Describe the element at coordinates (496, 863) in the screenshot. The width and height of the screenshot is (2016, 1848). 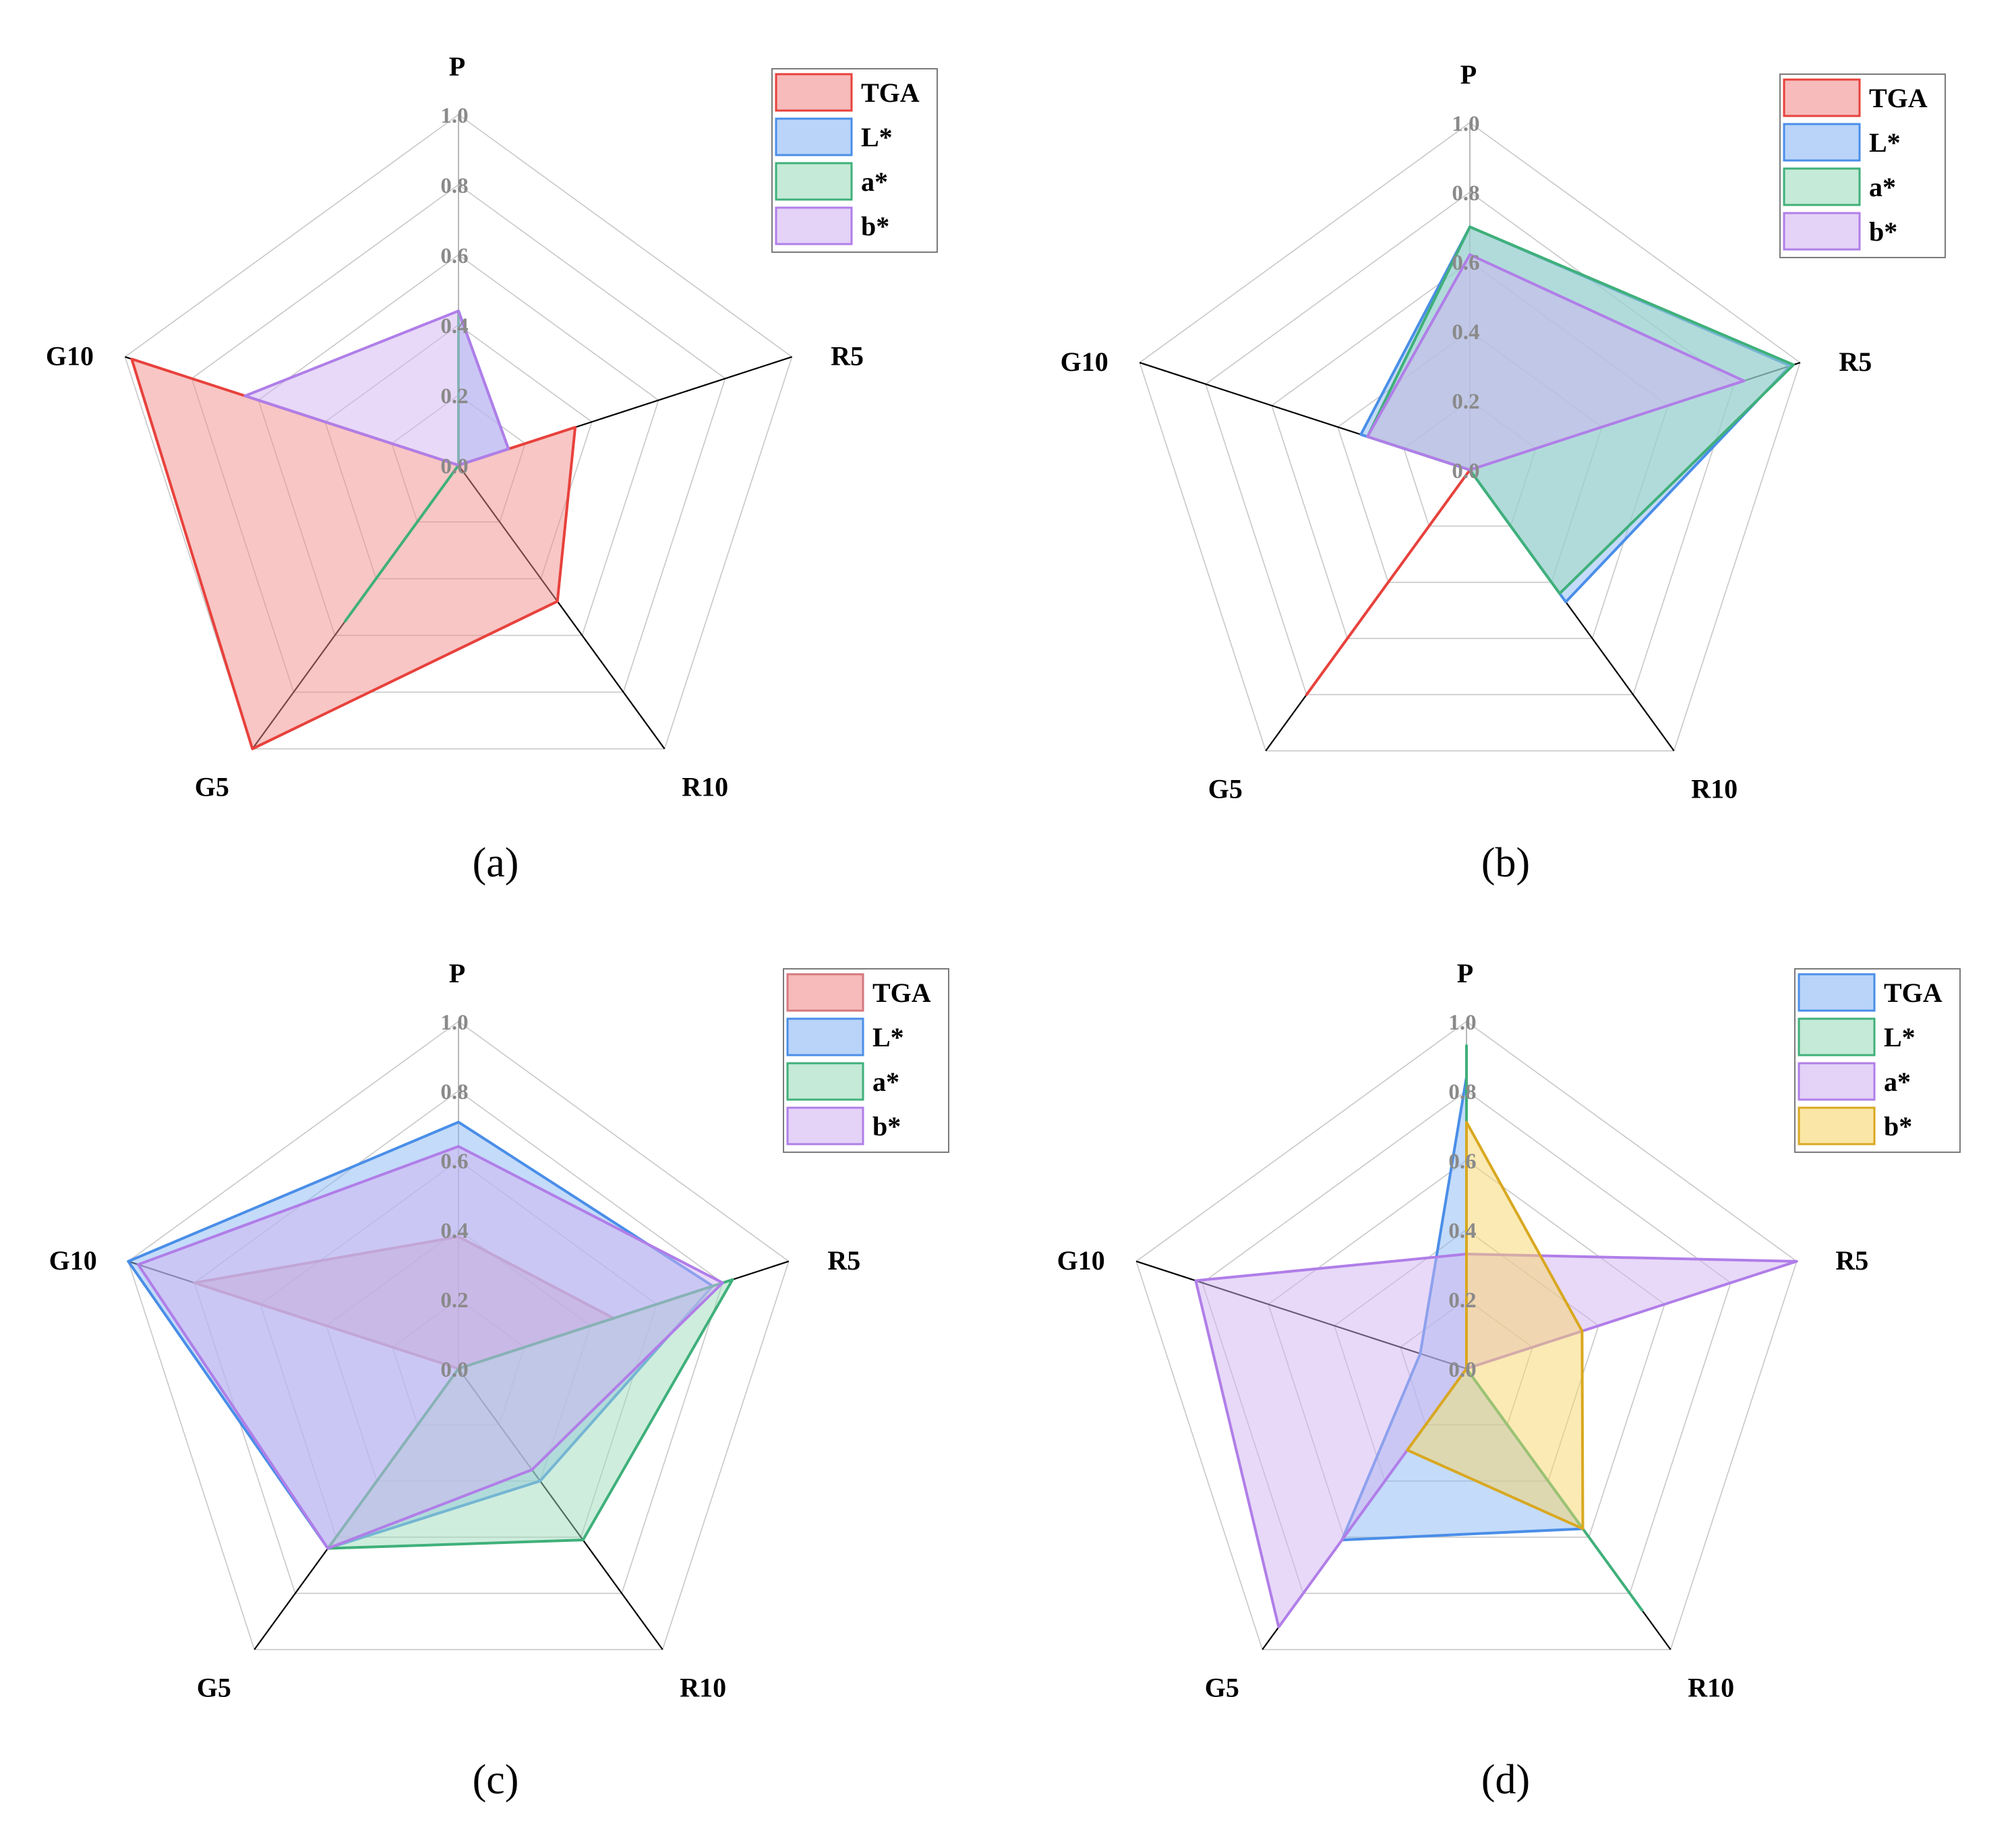
I see `panel-label: (a)` at that location.